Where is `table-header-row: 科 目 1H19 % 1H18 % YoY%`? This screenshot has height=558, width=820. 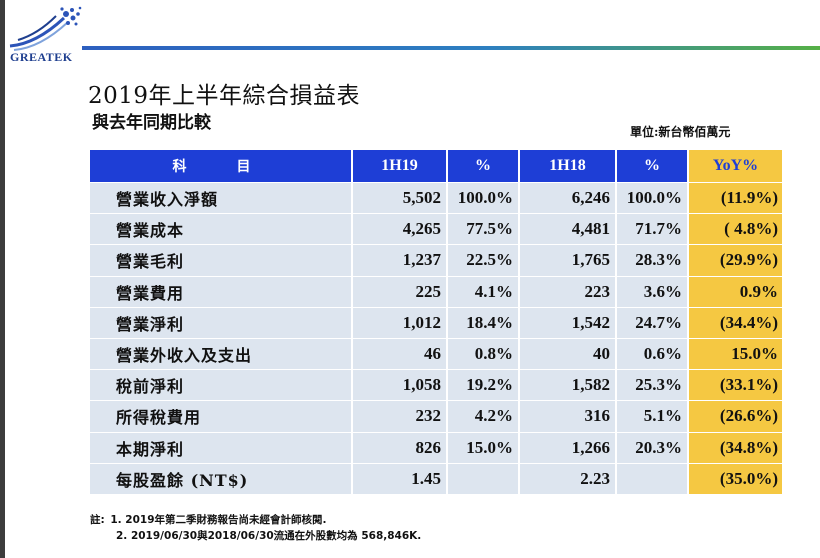
table-header-row: 科 目 1H19 % 1H18 % YoY% is located at coordinates (436, 166).